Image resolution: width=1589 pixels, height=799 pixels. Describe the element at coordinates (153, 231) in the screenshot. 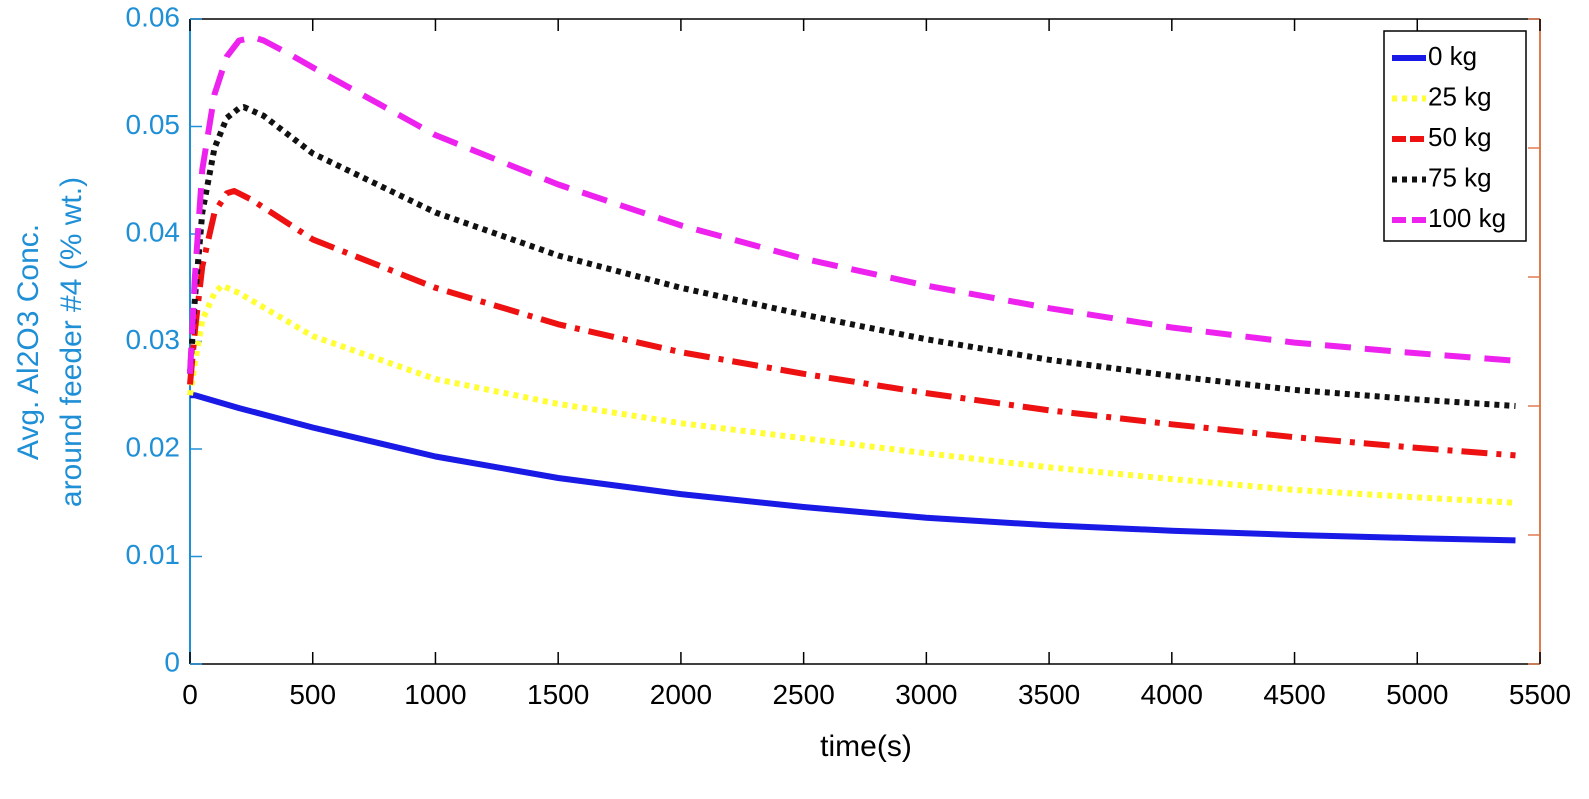

I see `y-tick-label: 0.04` at that location.